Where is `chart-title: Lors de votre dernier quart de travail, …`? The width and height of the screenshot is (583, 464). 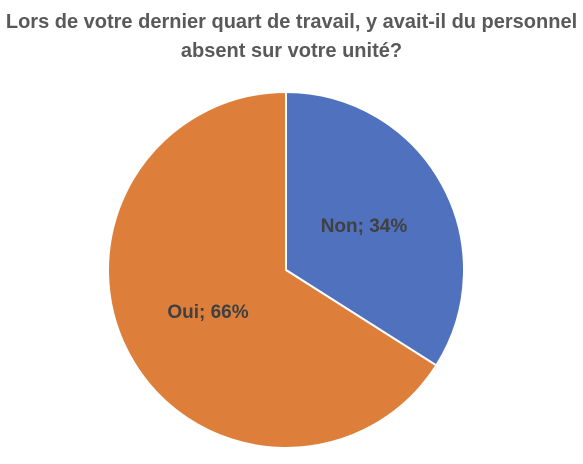
chart-title: Lors de votre dernier quart de travail, … is located at coordinates (291, 36).